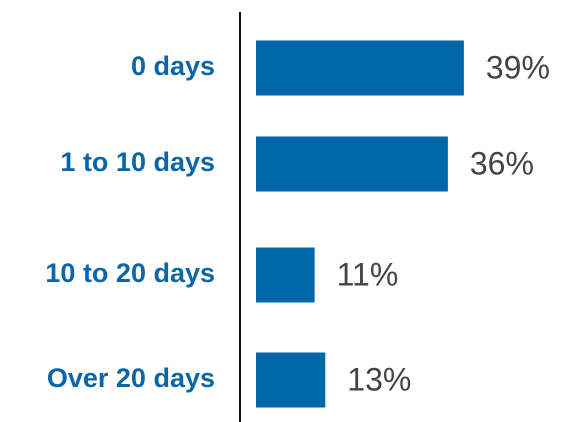 Image resolution: width=563 pixels, height=422 pixels. Describe the element at coordinates (137, 162) in the screenshot. I see `category-label: 1 to 10 days` at that location.